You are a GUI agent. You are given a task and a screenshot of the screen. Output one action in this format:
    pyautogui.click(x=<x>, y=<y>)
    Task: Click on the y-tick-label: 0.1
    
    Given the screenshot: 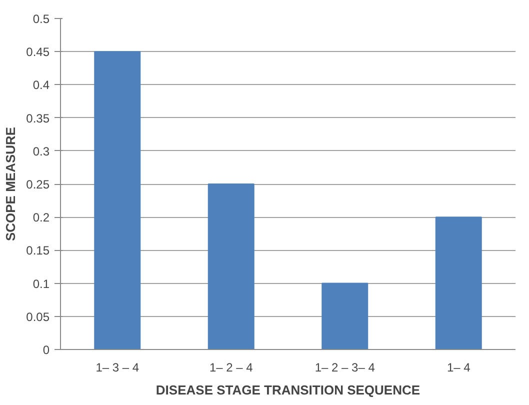 What is the action you would take?
    pyautogui.click(x=41, y=283)
    